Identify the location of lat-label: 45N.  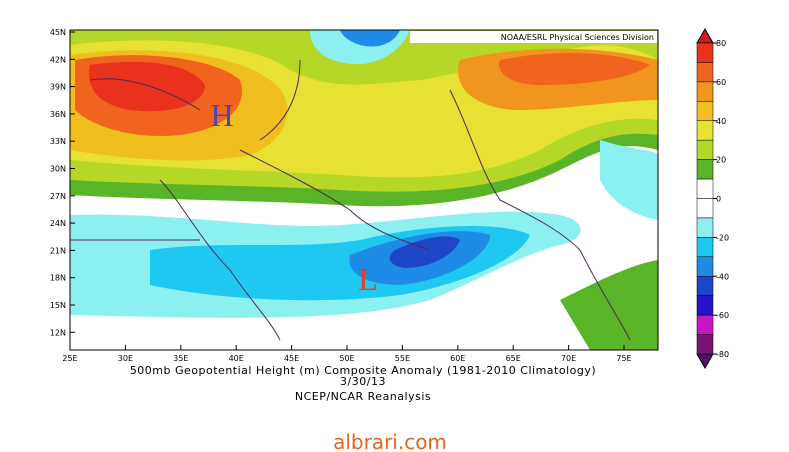
(58, 32).